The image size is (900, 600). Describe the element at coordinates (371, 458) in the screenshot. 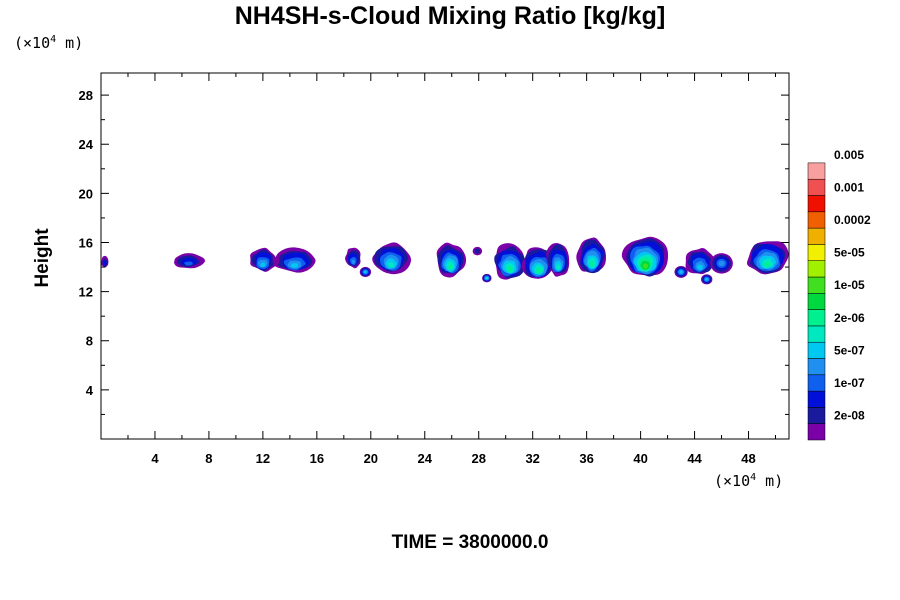

I see `x-tick-label: 20` at that location.